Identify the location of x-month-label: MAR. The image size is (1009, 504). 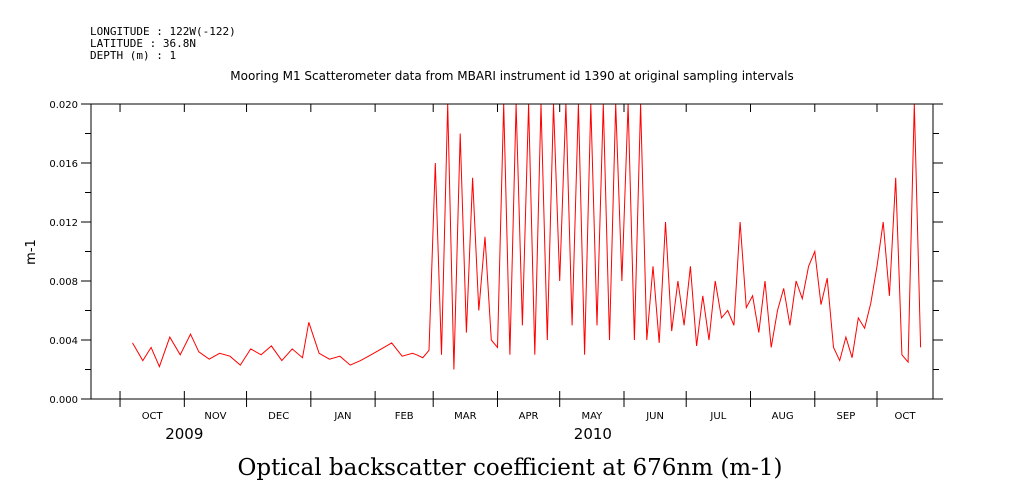
(465, 416).